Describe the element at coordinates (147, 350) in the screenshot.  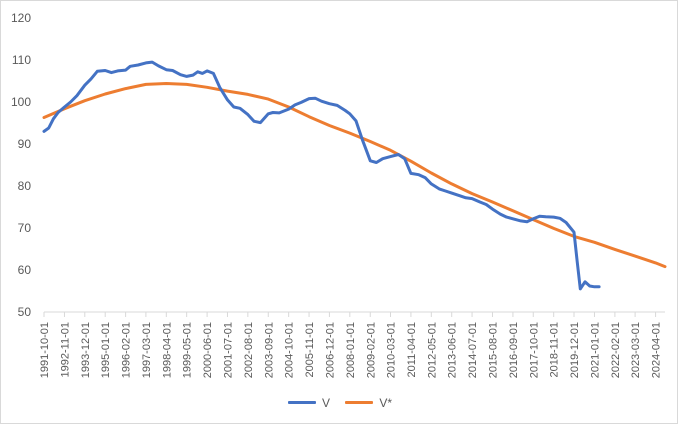
I see `x-tick-label: 1997-03-01` at that location.